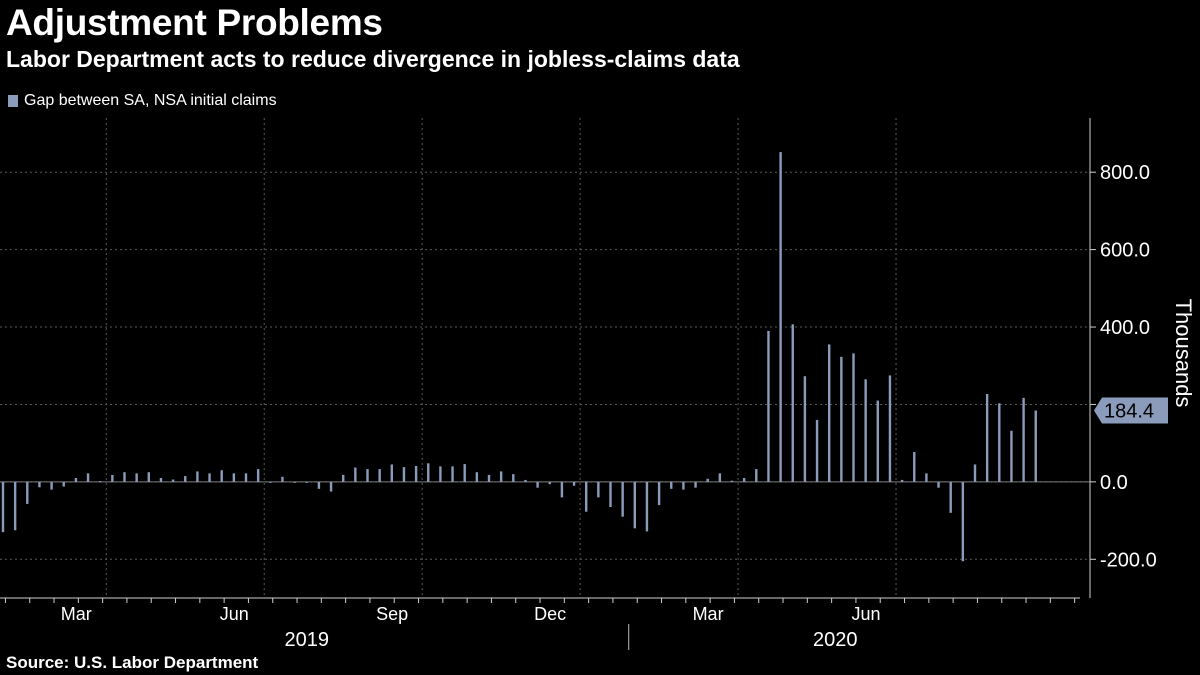 This screenshot has height=675, width=1200. I want to click on y-axis-title: Thousands, so click(1183, 353).